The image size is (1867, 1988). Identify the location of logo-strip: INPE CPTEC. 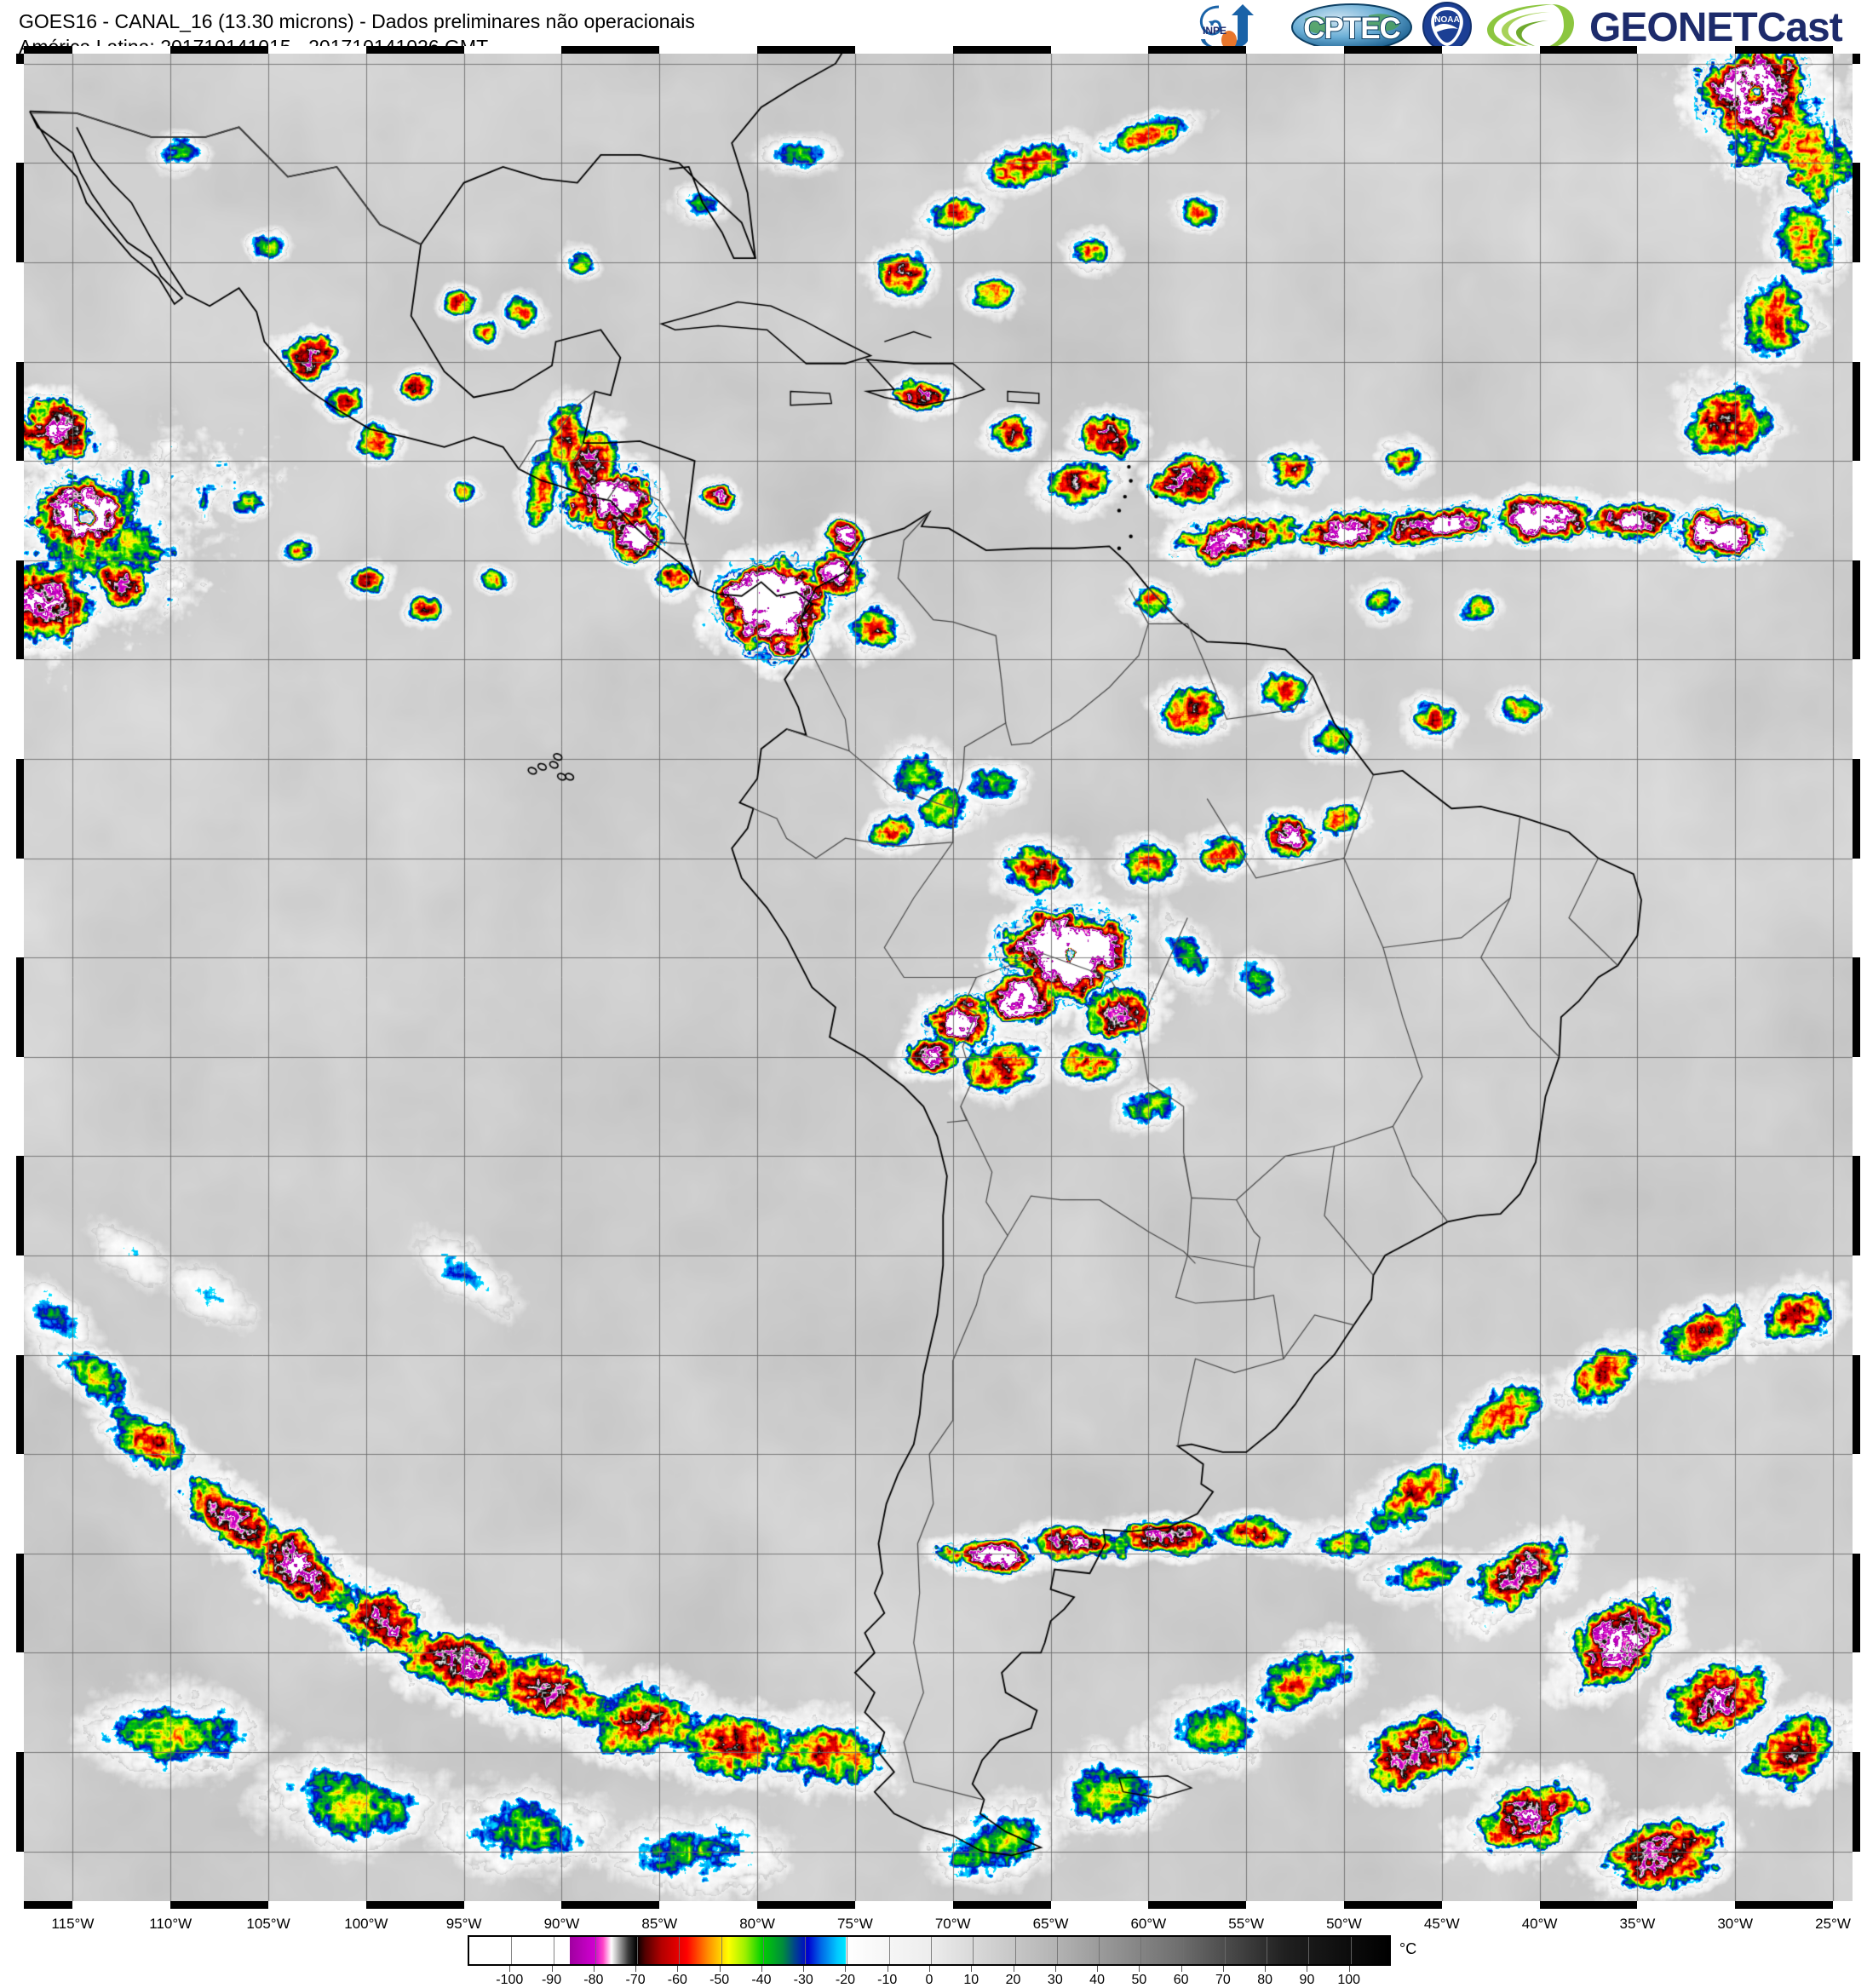
(1527, 27).